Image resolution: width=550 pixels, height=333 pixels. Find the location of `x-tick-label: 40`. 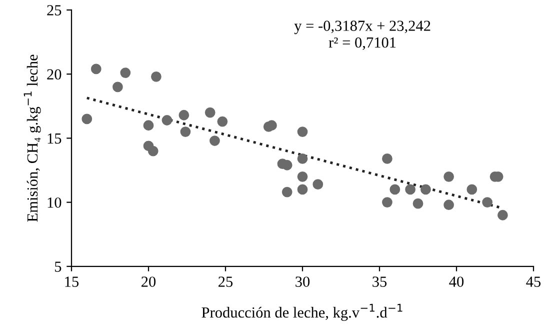

x-tick-label: 40 is located at coordinates (456, 281).